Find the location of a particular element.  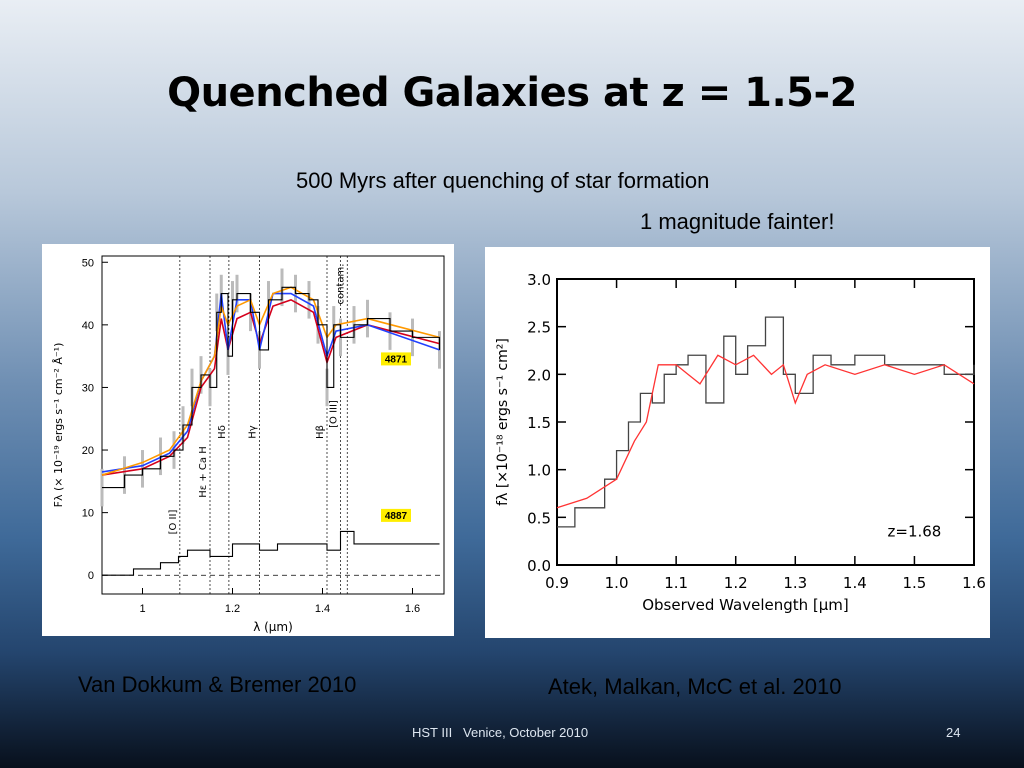

y-tick-label: 0.5 is located at coordinates (539, 518).